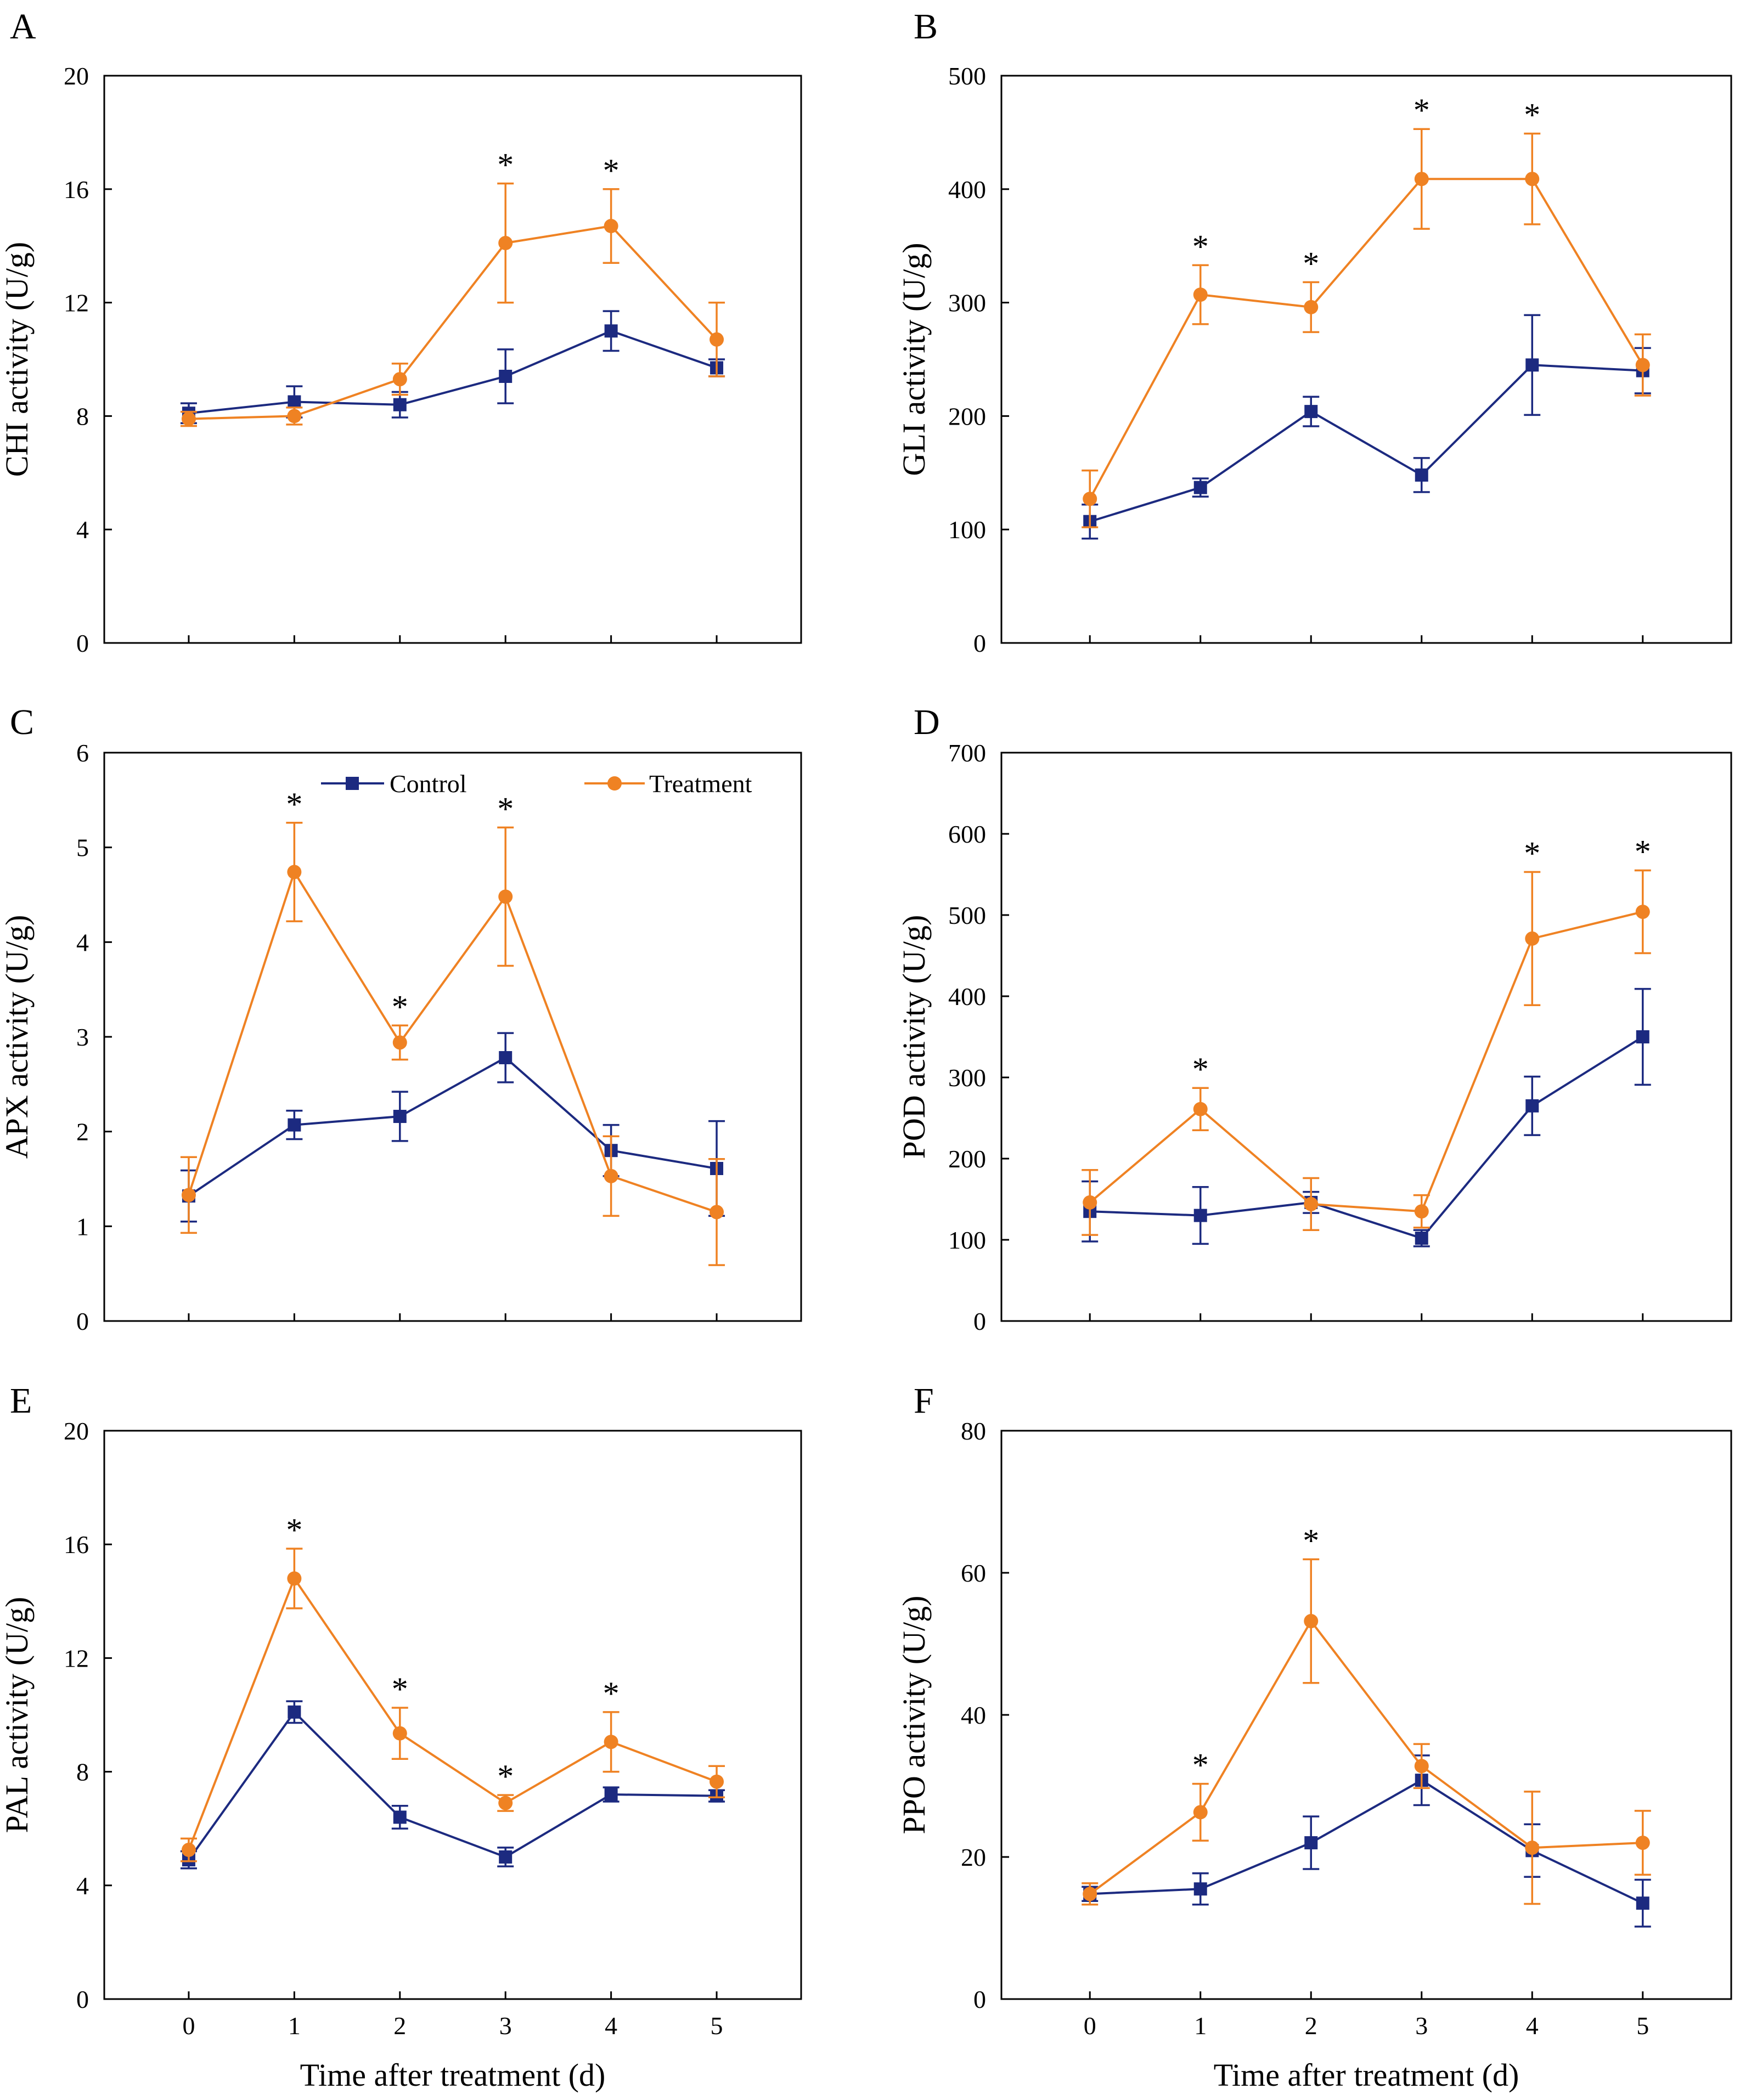 This screenshot has height=2100, width=1757. Describe the element at coordinates (967, 1240) in the screenshot. I see `y-tick-label: 100` at that location.